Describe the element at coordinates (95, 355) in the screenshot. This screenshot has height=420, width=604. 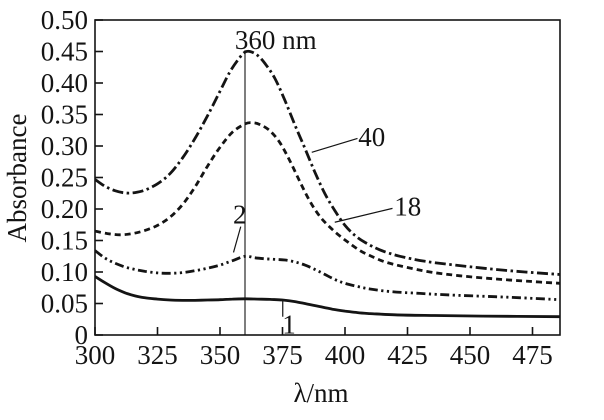
I see `x-tick-label-300: 300` at that location.